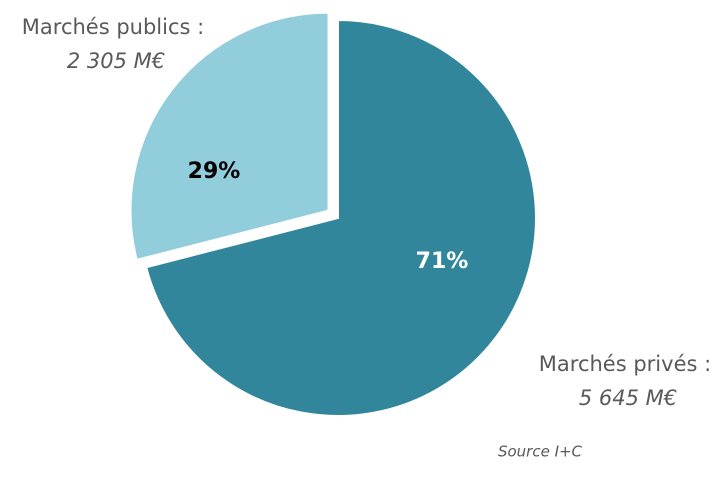  Describe the element at coordinates (113, 27) in the screenshot. I see `category-label: Marchés publics :` at that location.